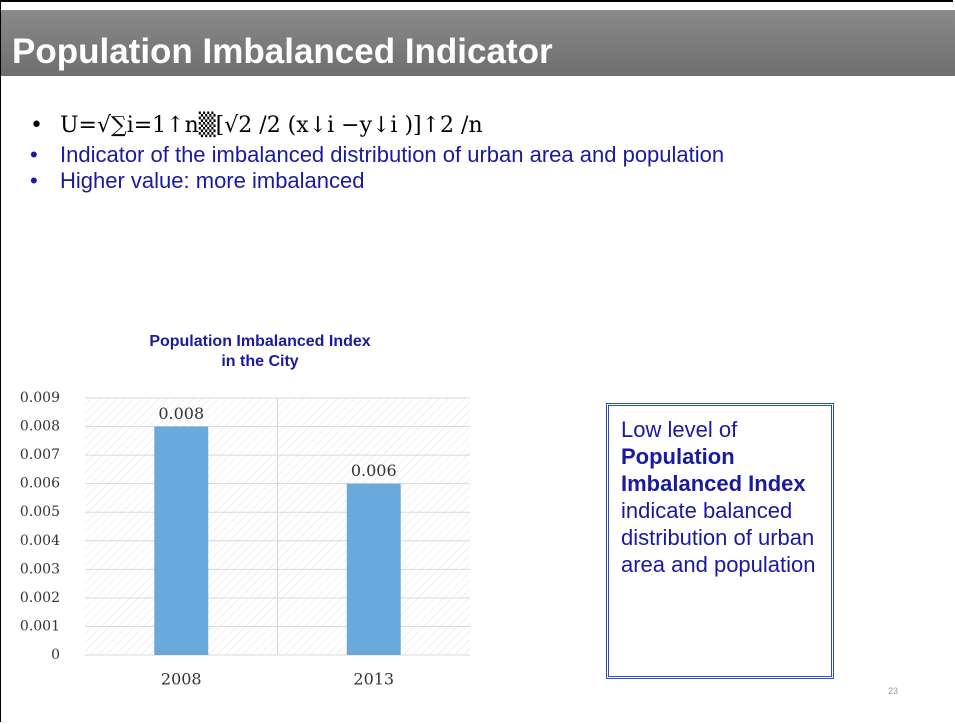 Image resolution: width=955 pixels, height=724 pixels. What do you see at coordinates (679, 429) in the screenshot?
I see `callout-text: Low level of` at bounding box center [679, 429].